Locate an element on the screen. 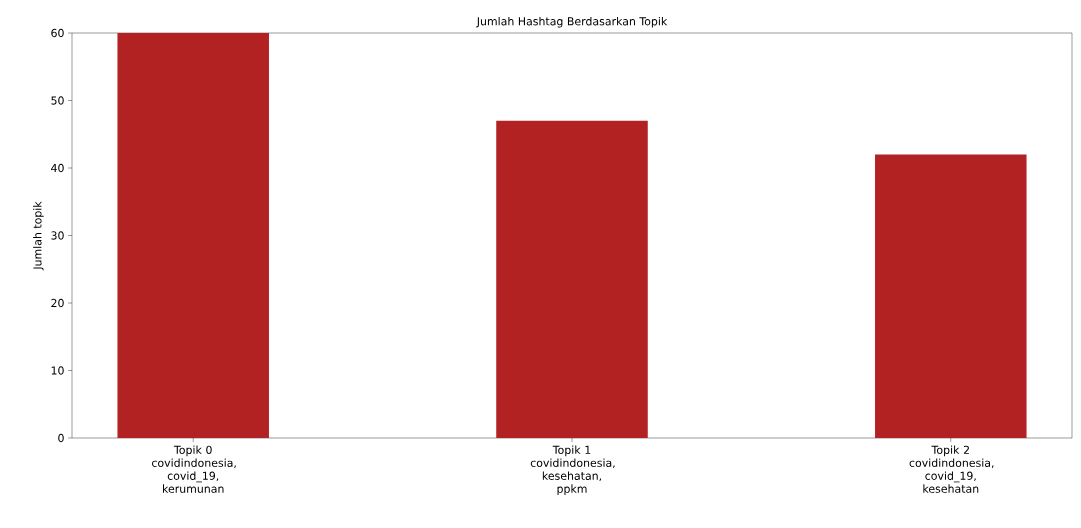 The image size is (1081, 528). y-tick-label: 40 is located at coordinates (57, 168).